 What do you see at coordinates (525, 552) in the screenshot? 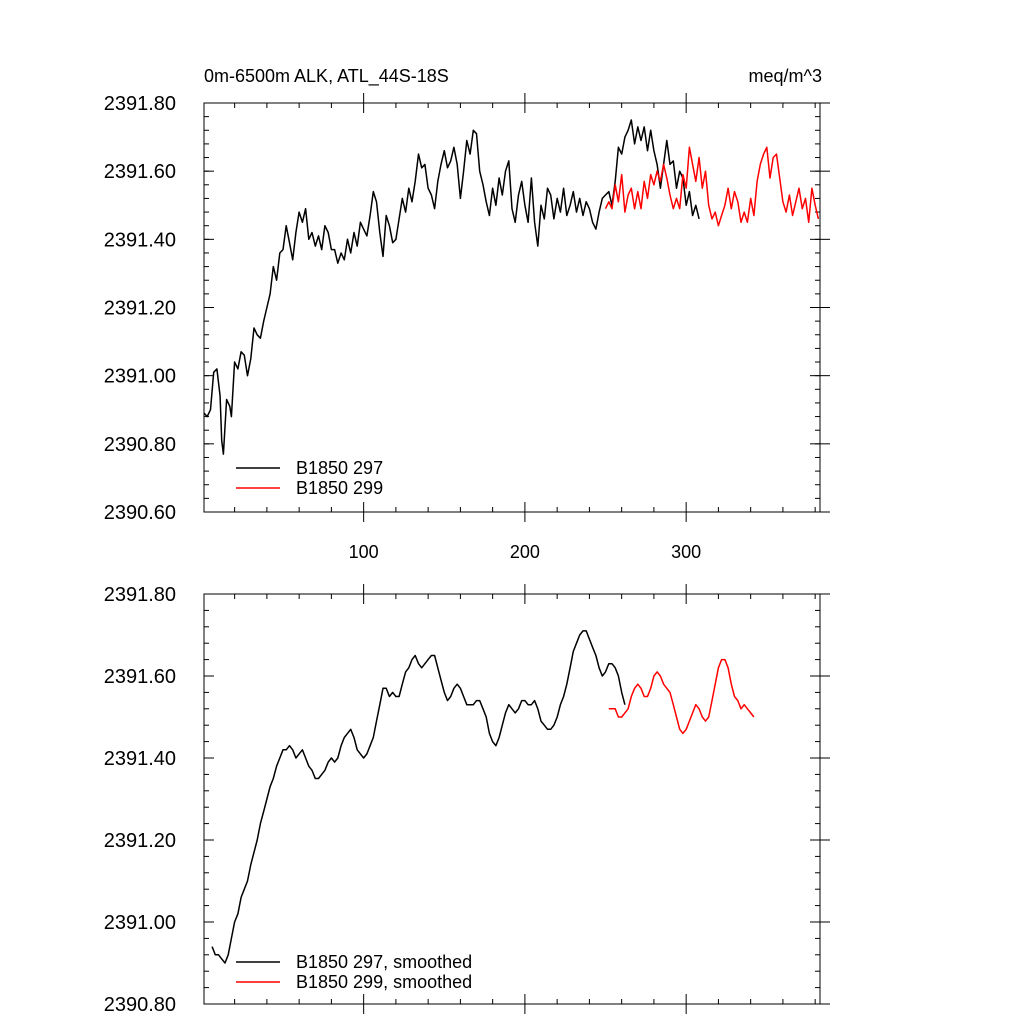
I see `x-tick-label: 200` at bounding box center [525, 552].